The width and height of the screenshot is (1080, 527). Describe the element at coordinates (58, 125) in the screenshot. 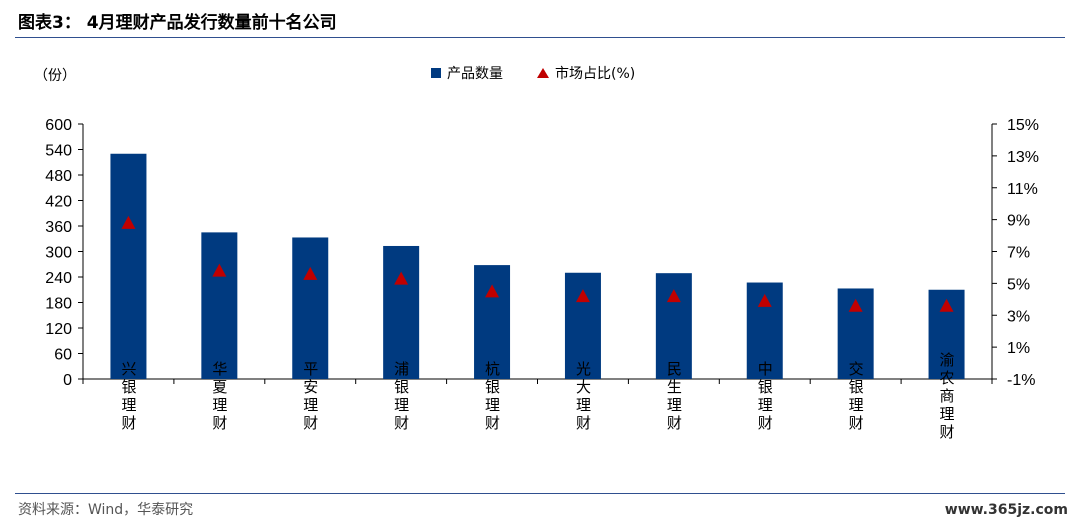

I see `left-tick-label: 600` at that location.